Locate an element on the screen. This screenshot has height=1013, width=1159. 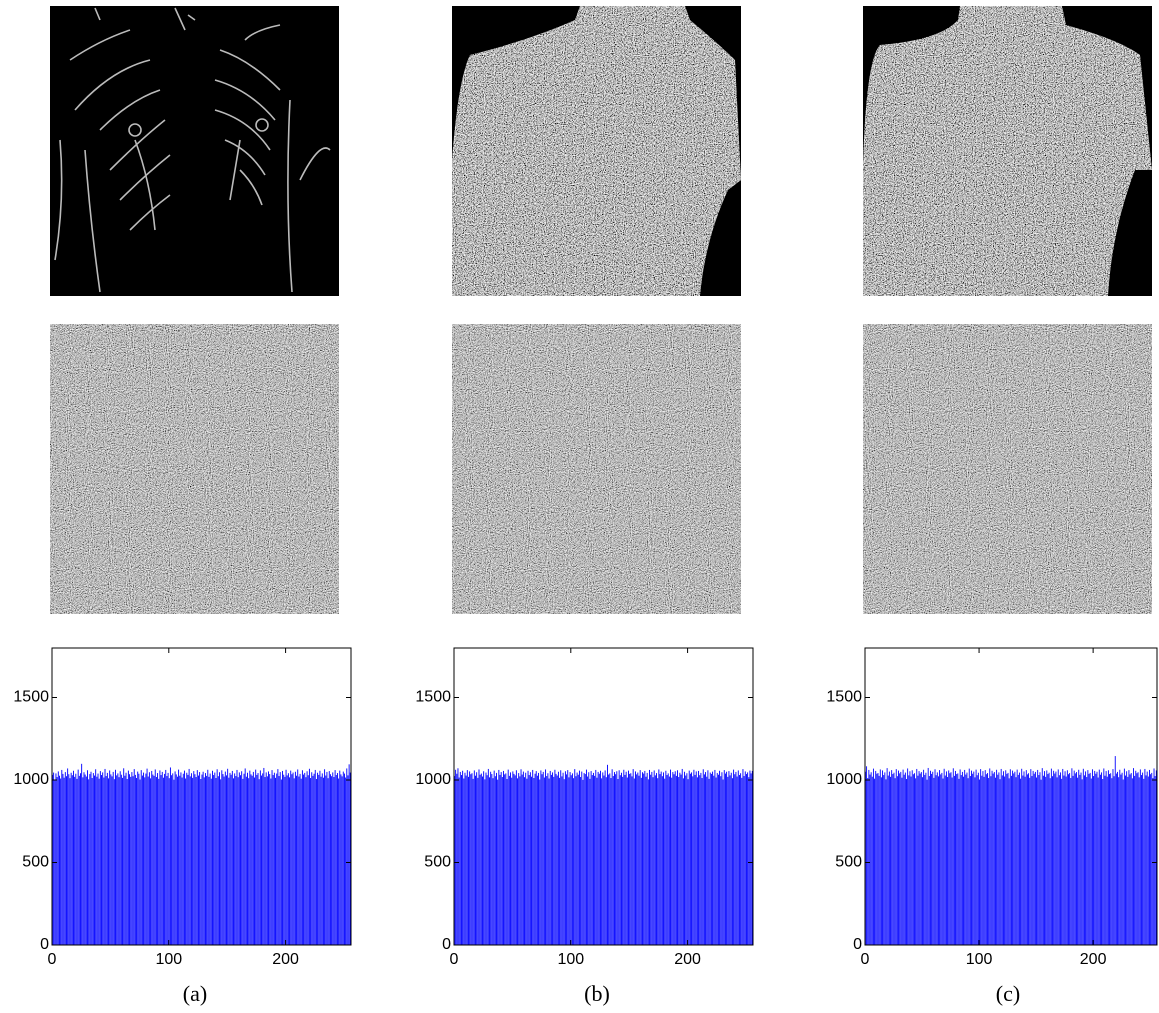
x-tick-label: 0 is located at coordinates (52, 959).